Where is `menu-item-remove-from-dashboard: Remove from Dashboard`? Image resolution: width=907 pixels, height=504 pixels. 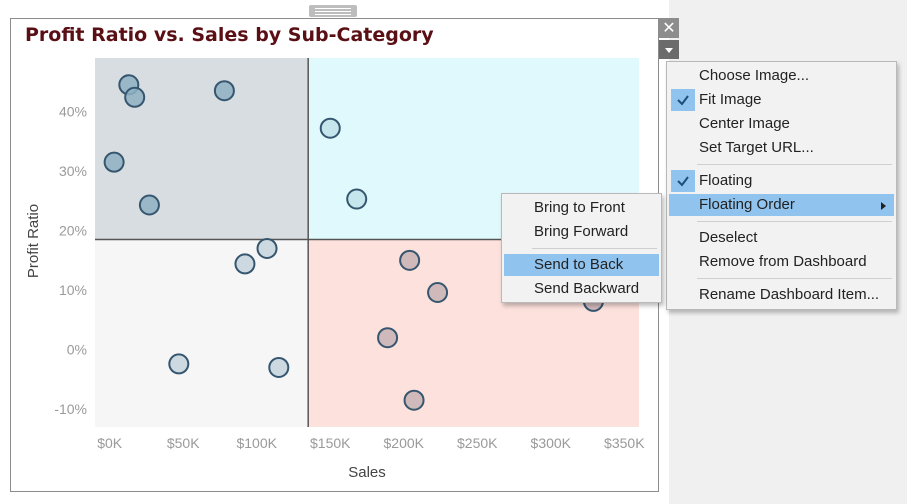 menu-item-remove-from-dashboard: Remove from Dashboard is located at coordinates (783, 261).